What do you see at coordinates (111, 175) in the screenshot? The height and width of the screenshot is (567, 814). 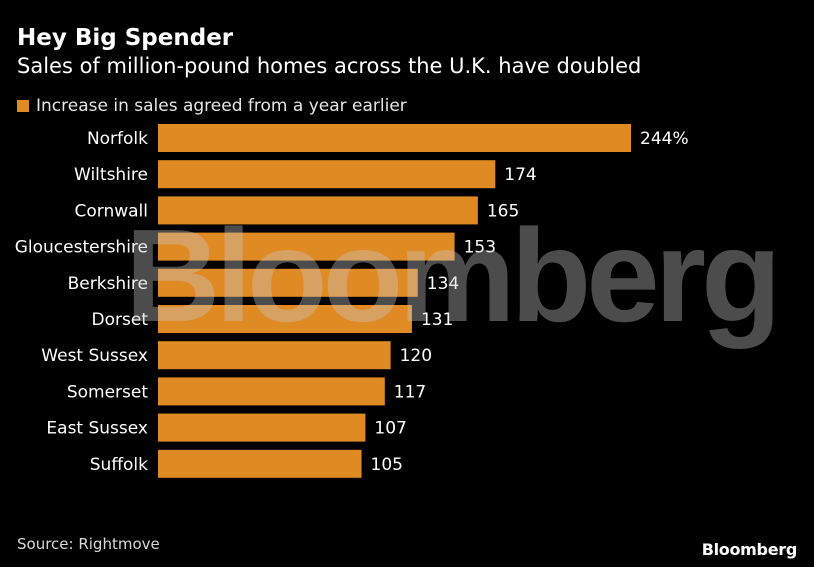 I see `category-label: Wiltshire` at bounding box center [111, 175].